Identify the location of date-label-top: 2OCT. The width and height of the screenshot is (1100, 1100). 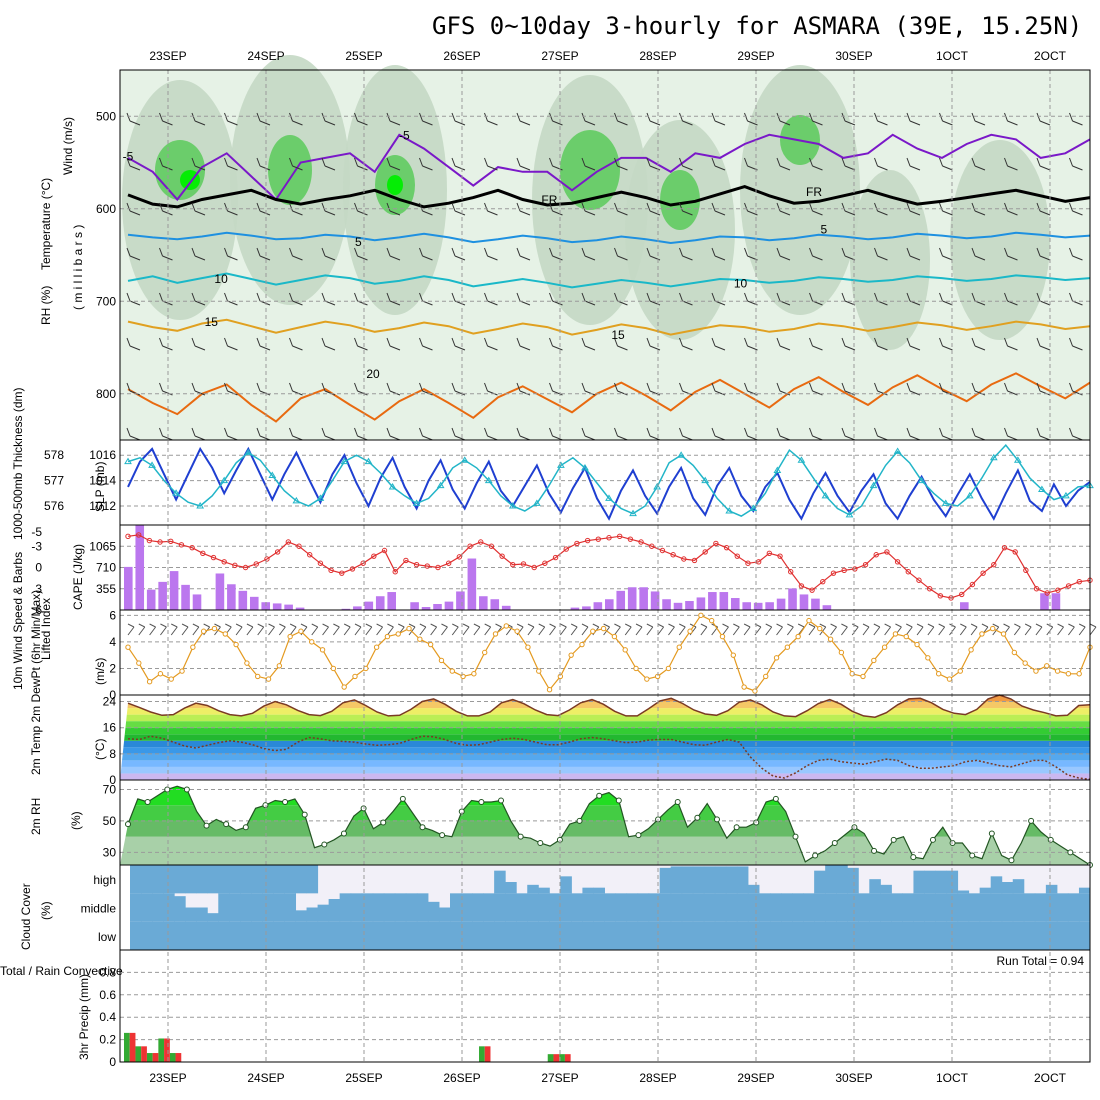
(1050, 56).